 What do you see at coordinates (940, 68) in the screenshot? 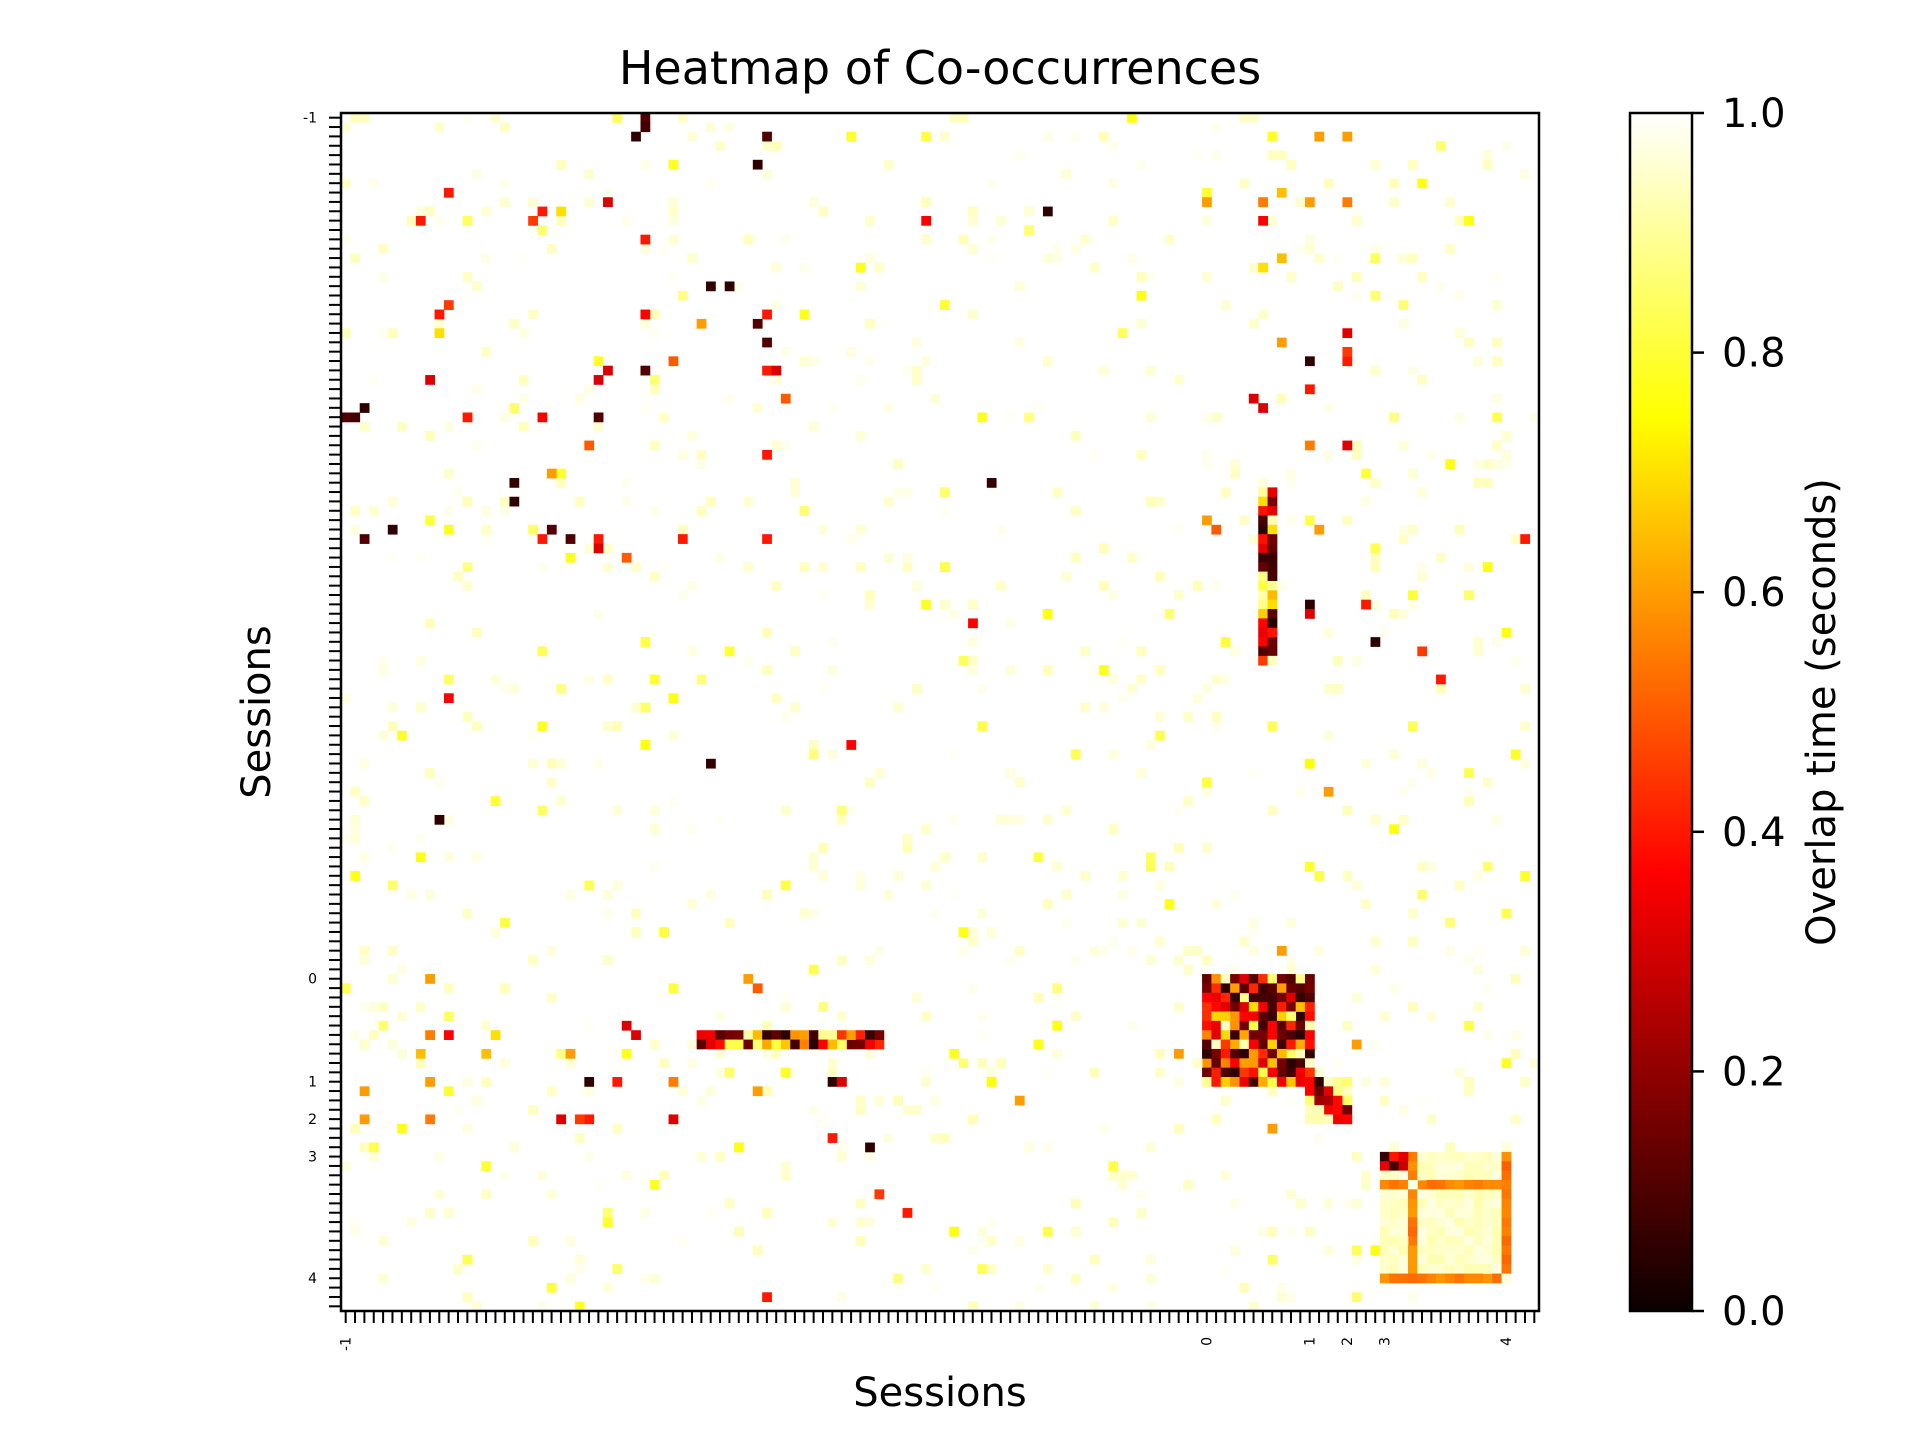
I see `chart-title: Heatmap of Co-occurrences` at bounding box center [940, 68].